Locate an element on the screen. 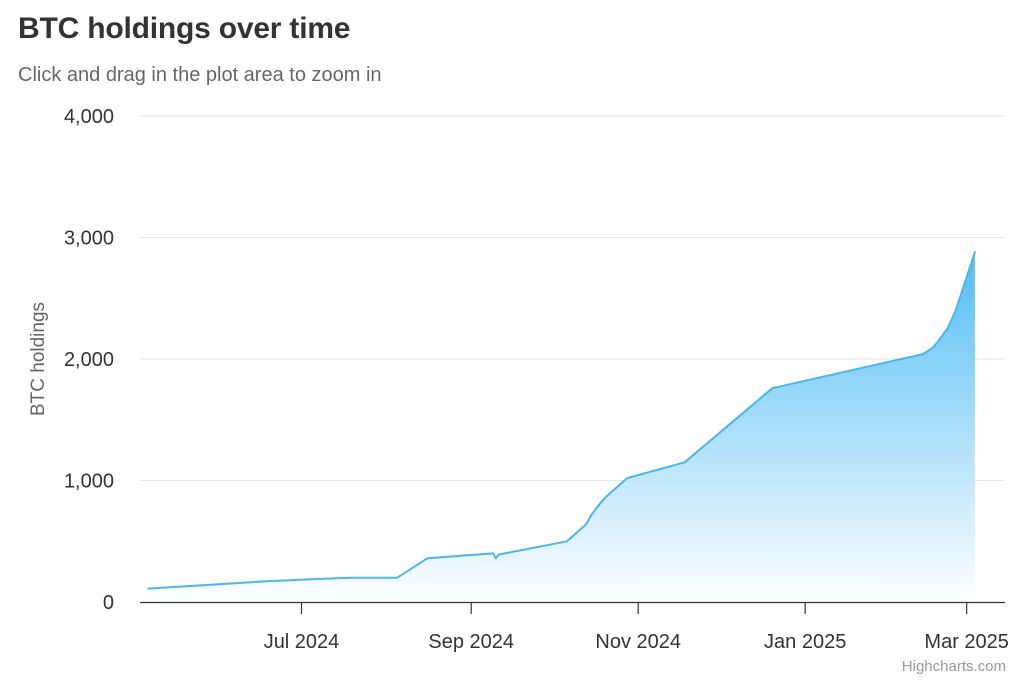  y-tick-label: 4,000 is located at coordinates (89, 117).